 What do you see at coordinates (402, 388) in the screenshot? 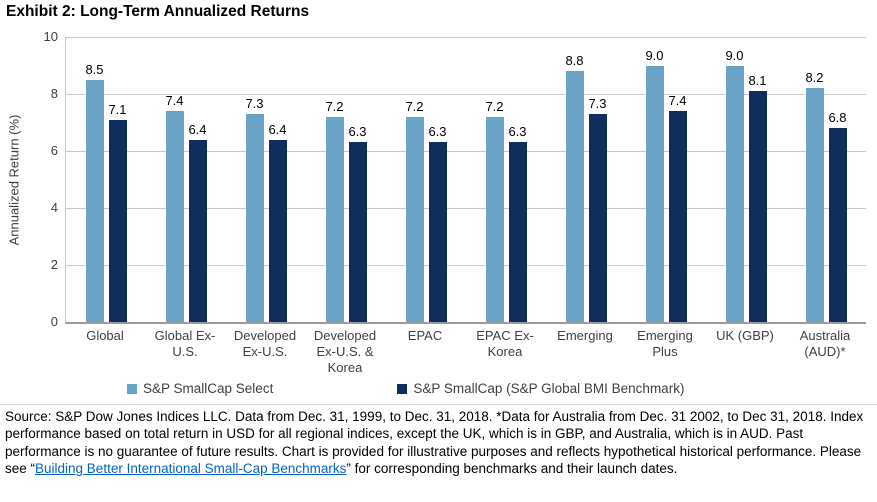
I see `legend-swatch-smallcap-bmi` at bounding box center [402, 388].